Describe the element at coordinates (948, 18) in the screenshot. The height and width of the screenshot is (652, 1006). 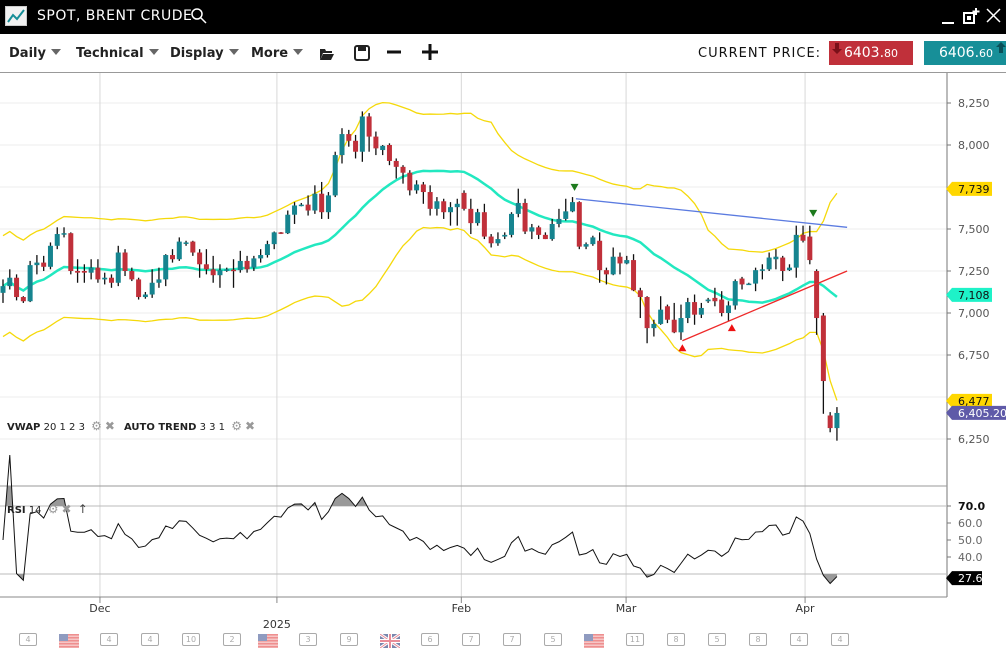
I see `minimize-icon` at that location.